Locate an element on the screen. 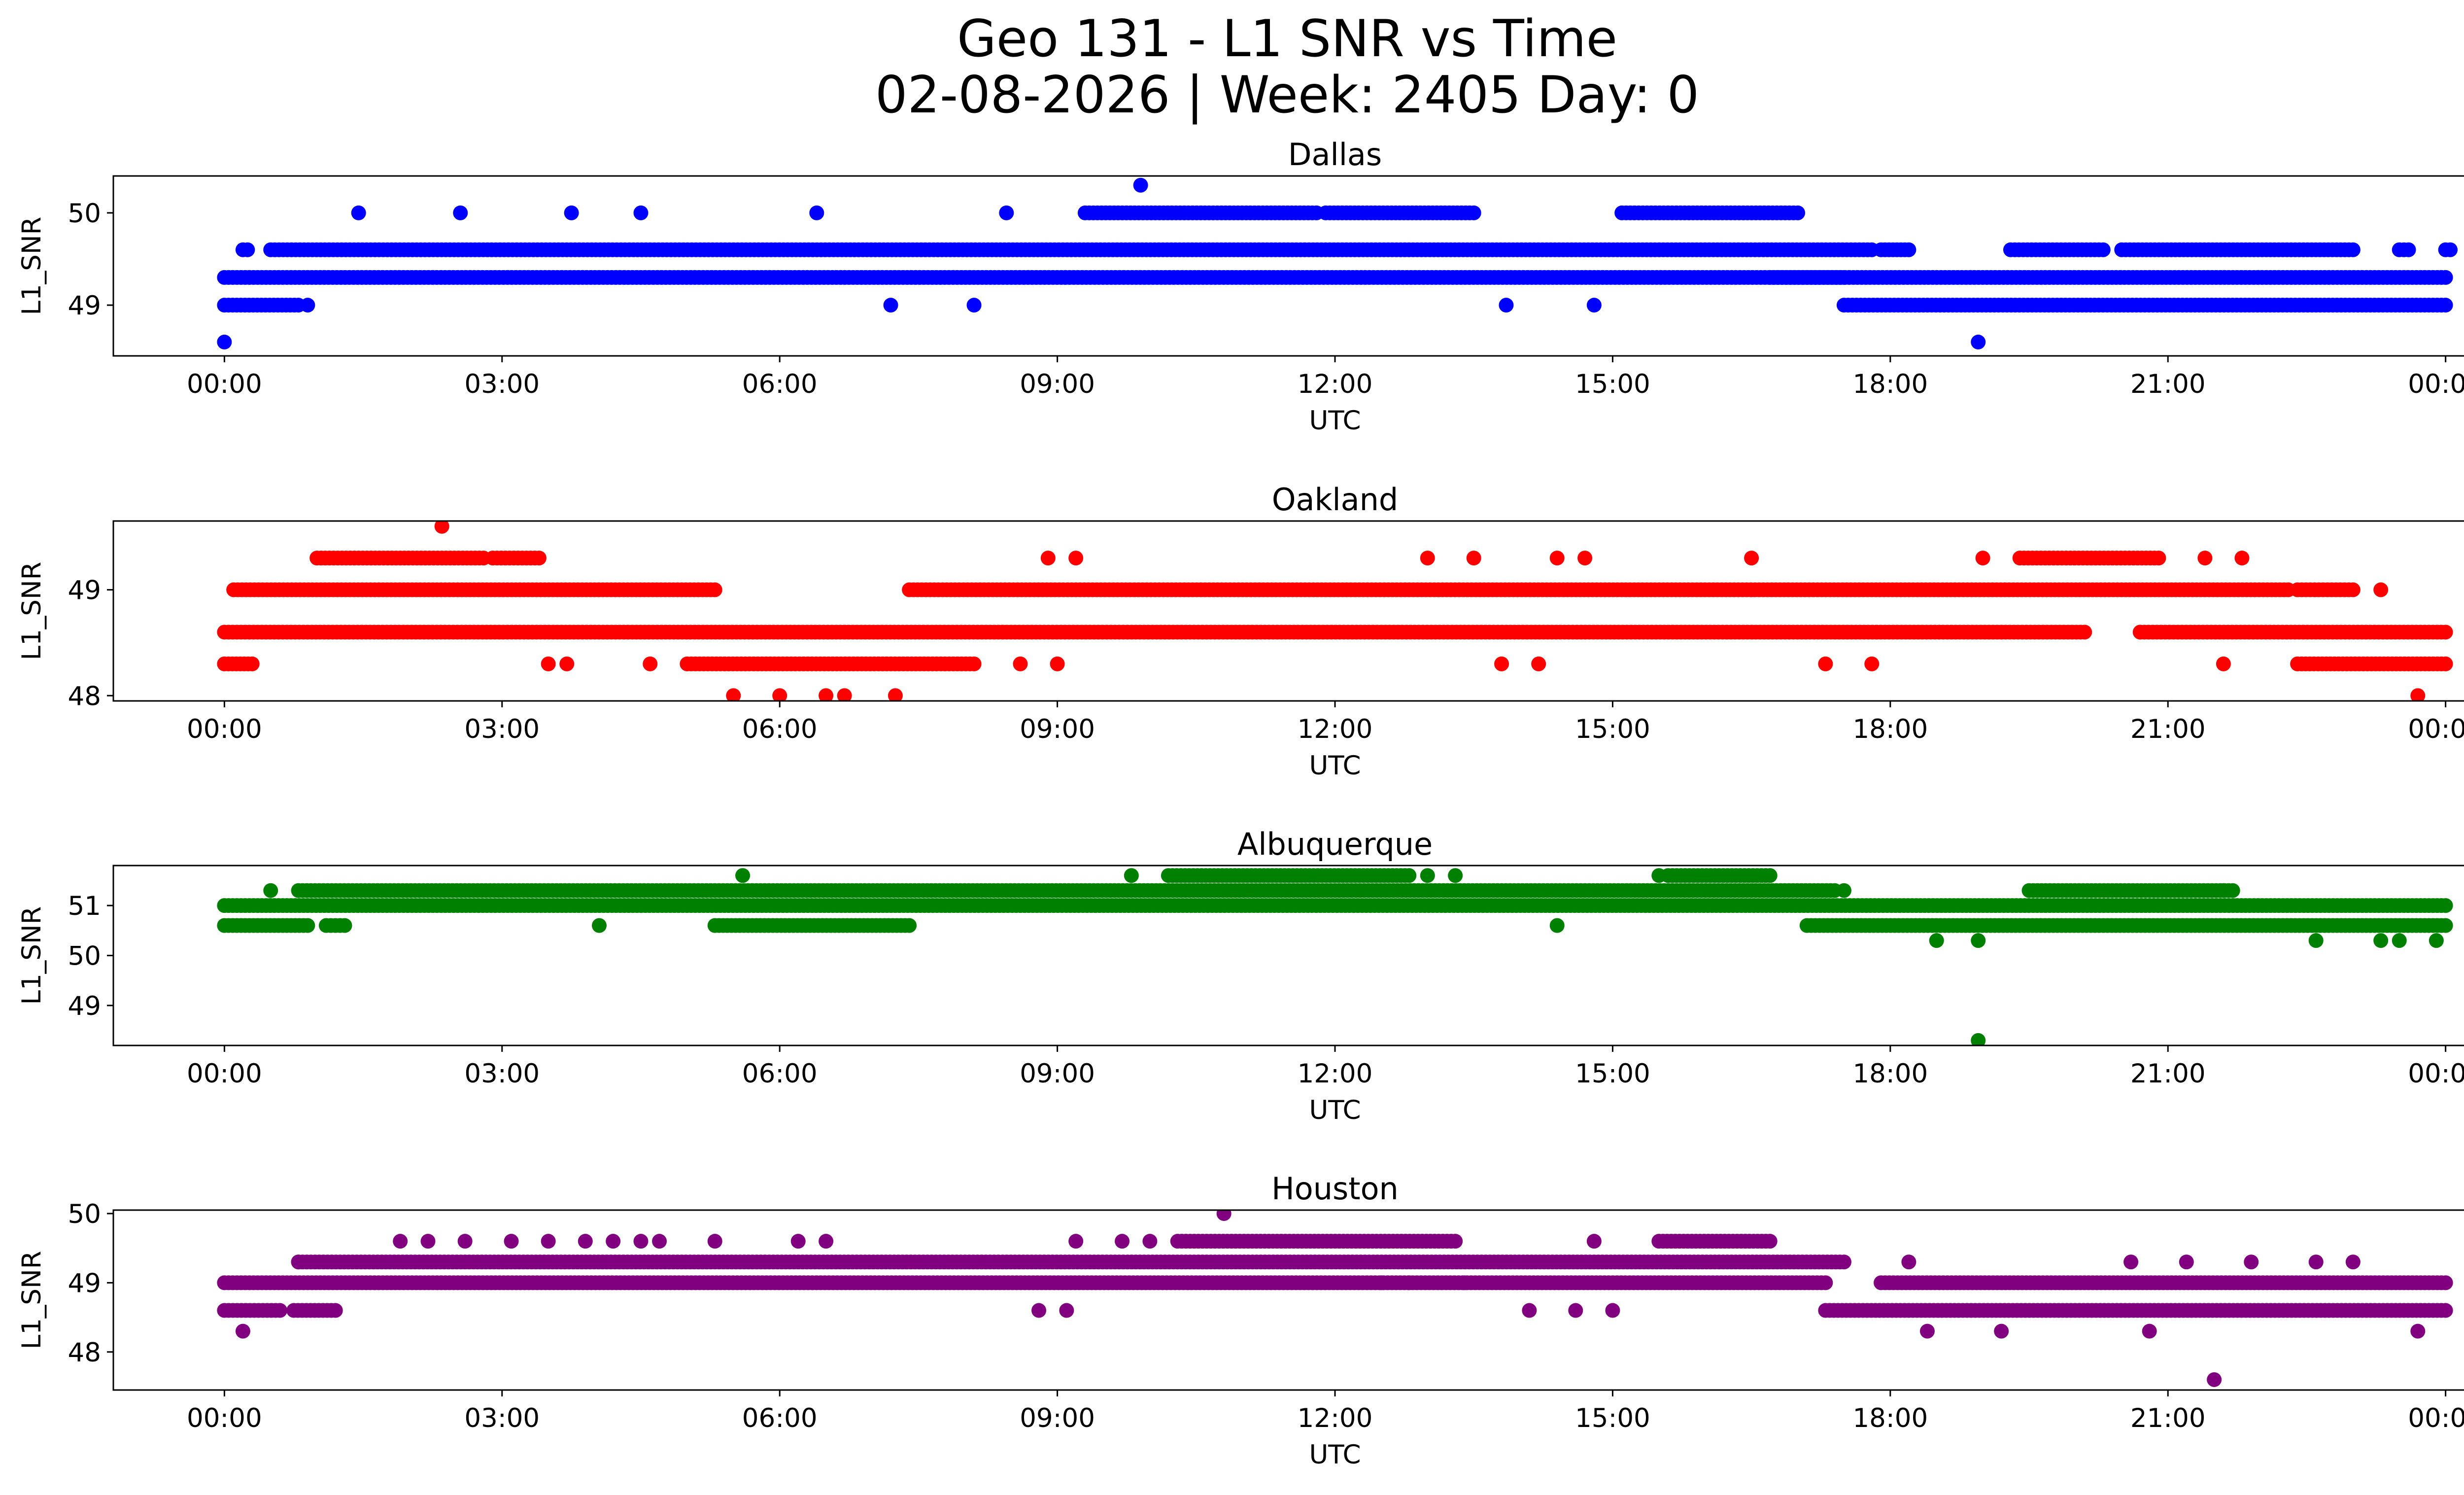 The width and height of the screenshot is (2464, 1495). figure-title-line-2: 02-08-2026 | Week: 2405 Day: 0 is located at coordinates (1287, 95).